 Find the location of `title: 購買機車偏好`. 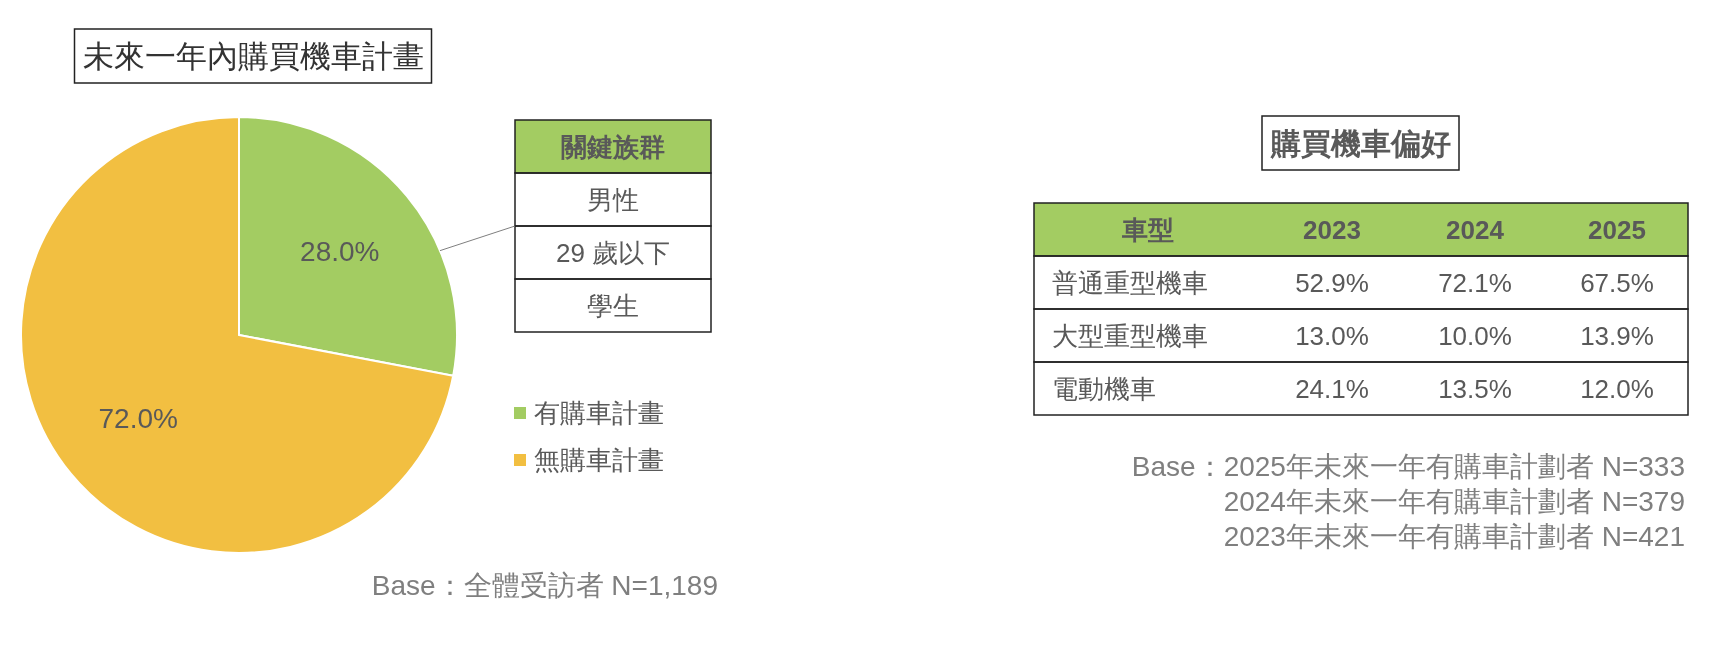

title: 購買機車偏好 is located at coordinates (1361, 143).